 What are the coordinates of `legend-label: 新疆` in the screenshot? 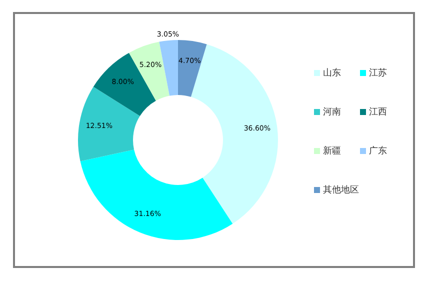 It's located at (332, 150).